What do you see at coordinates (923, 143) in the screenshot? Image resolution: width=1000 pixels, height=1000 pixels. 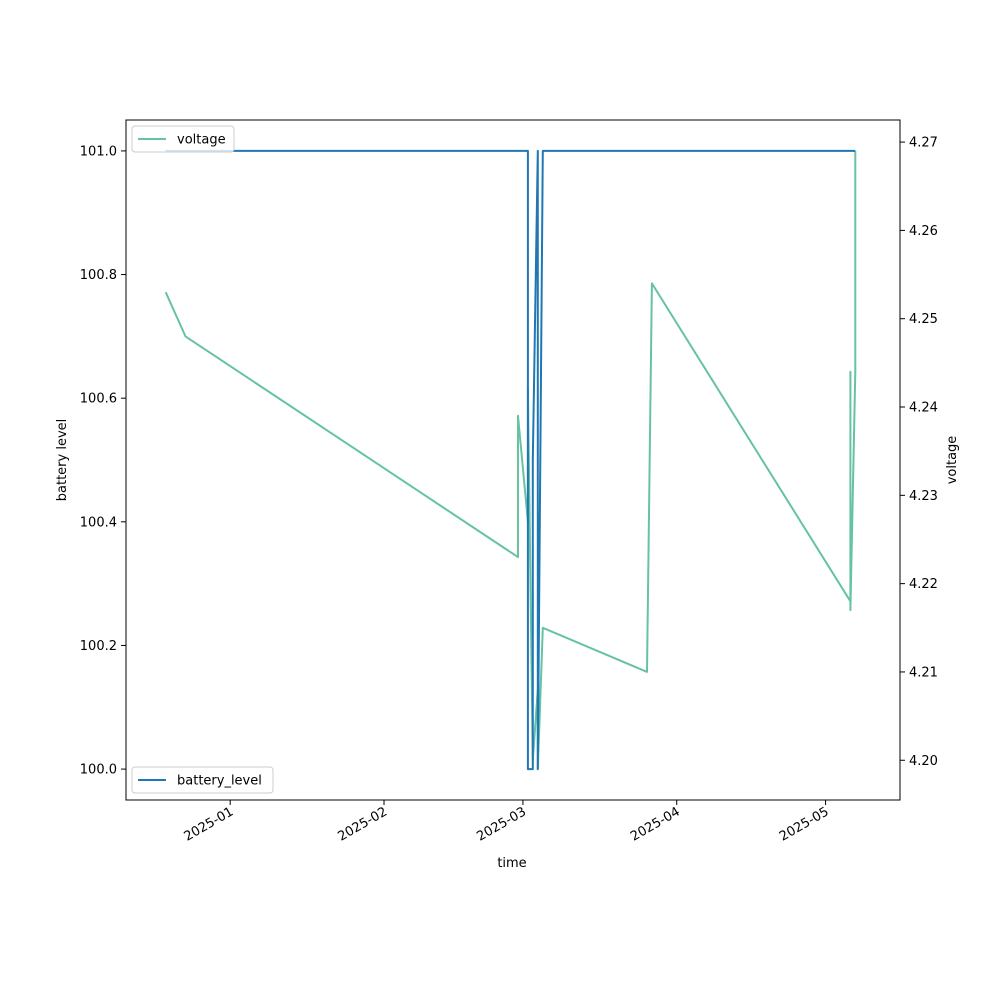 I see `right-y-tick-label: 4.27` at bounding box center [923, 143].